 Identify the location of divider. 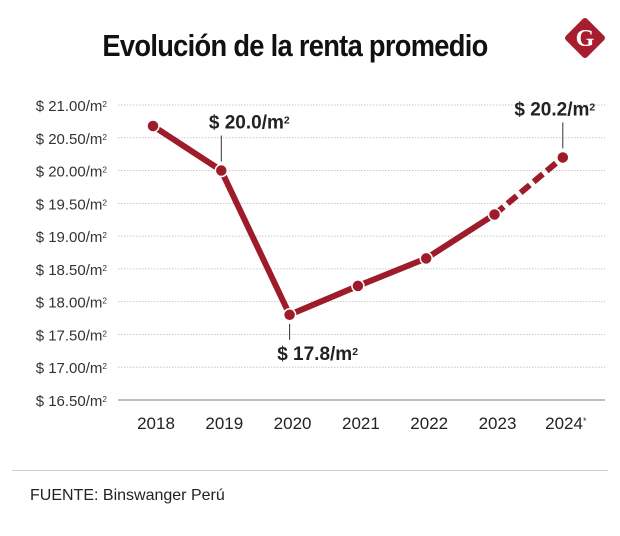
(310, 470).